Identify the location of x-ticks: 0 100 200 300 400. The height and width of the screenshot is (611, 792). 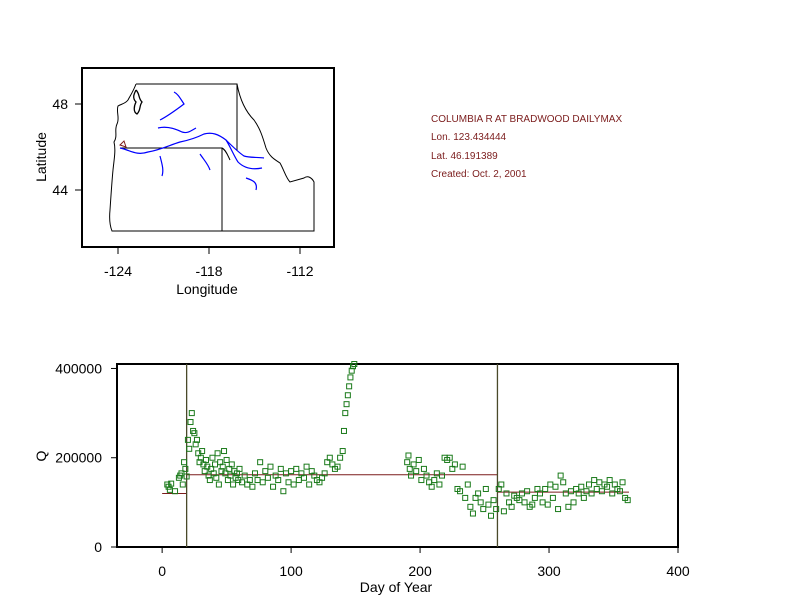
(424, 563).